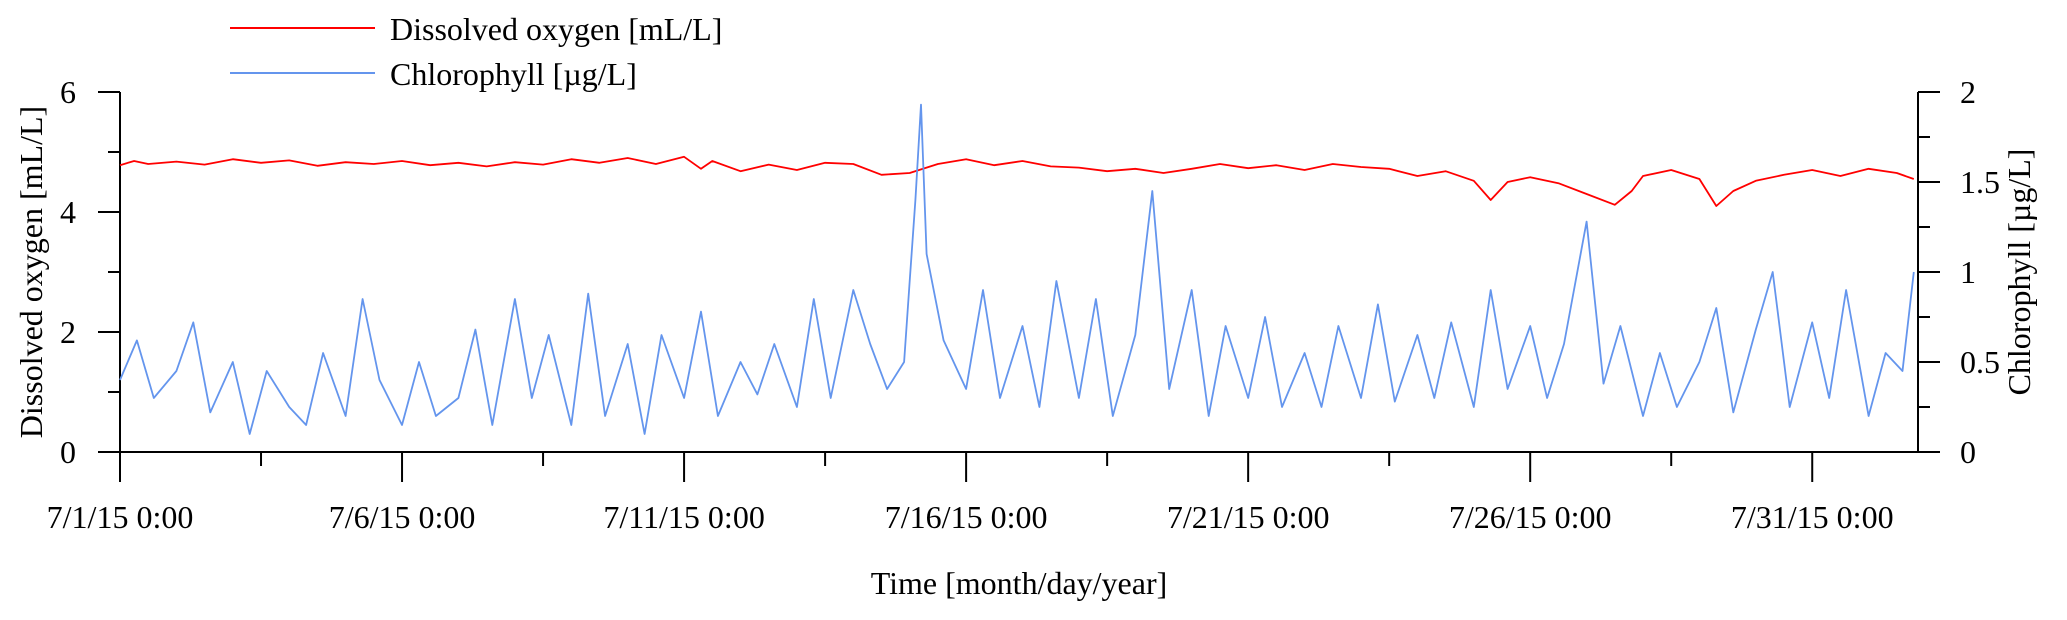  Describe the element at coordinates (1812, 517) in the screenshot. I see `x-tick-label: 7/31/15 0:00` at that location.